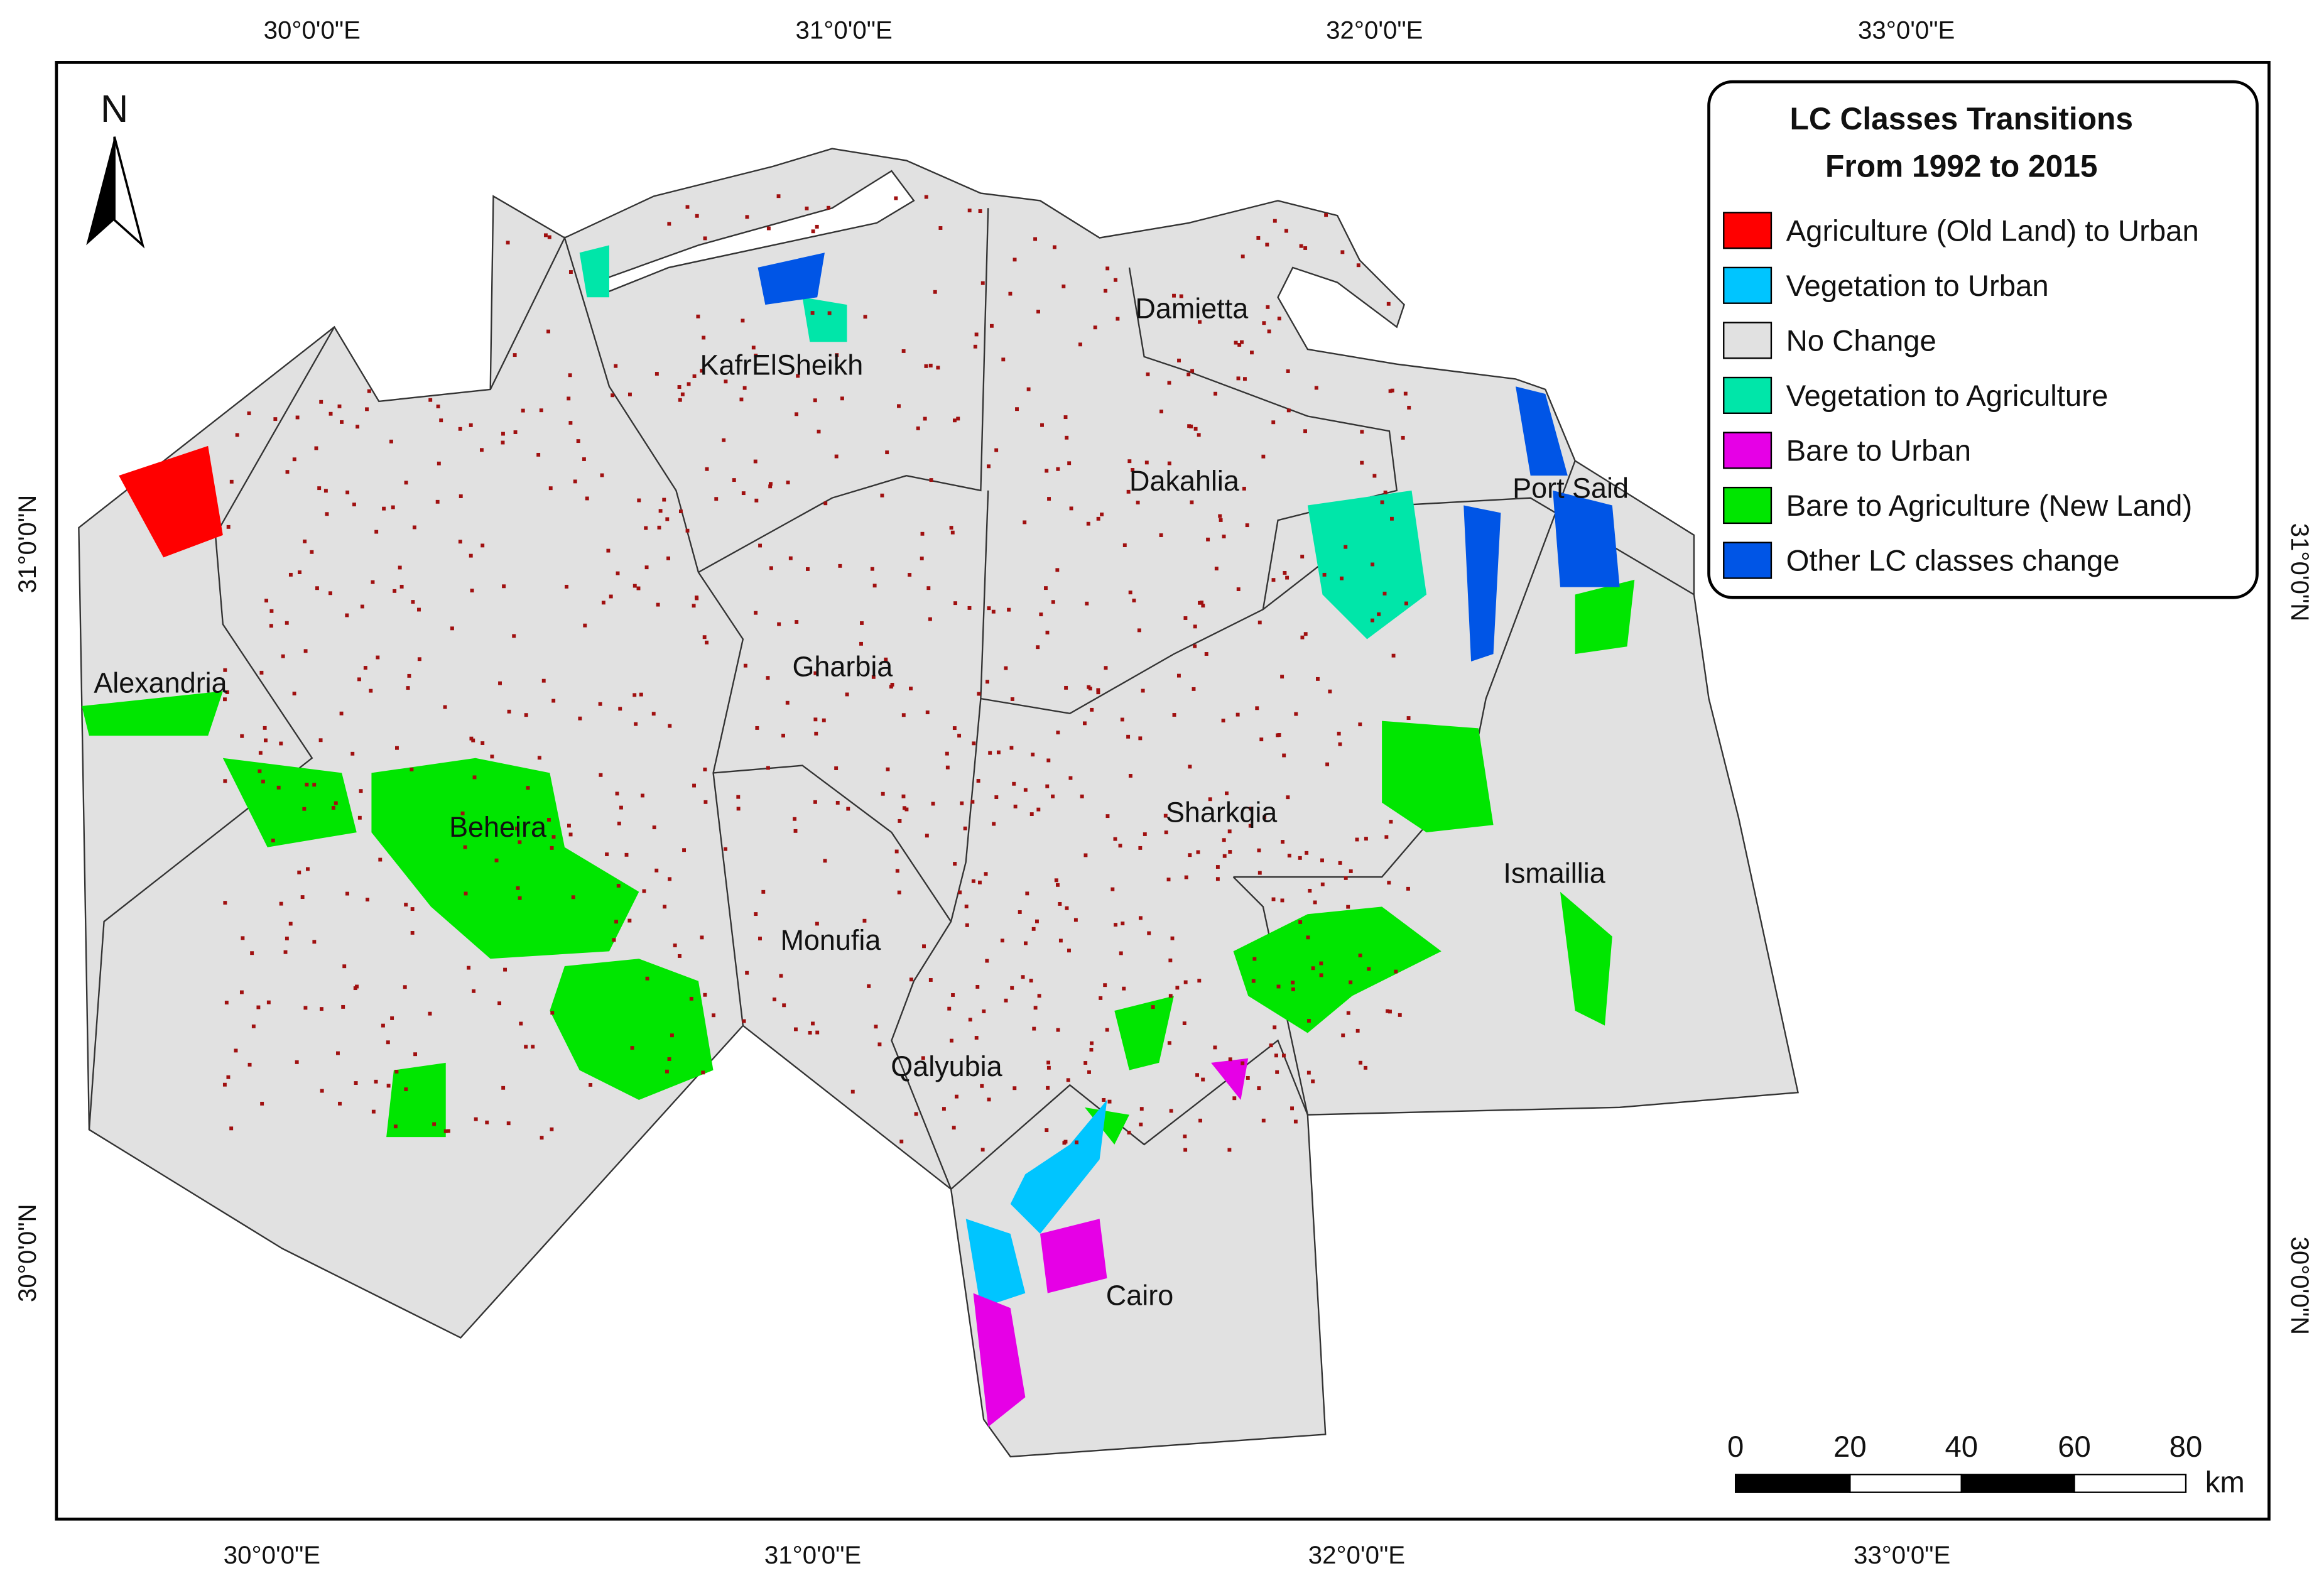  What do you see at coordinates (1990, 506) in the screenshot?
I see `legend-label: Bare to Agriculture (New Land)` at bounding box center [1990, 506].